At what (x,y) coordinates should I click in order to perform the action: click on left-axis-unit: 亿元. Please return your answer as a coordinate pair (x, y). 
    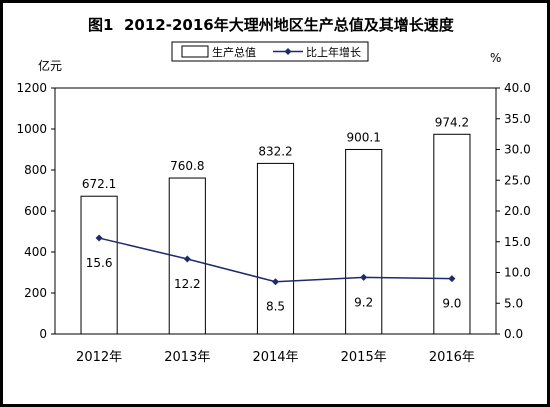
    Looking at the image, I should click on (50, 65).